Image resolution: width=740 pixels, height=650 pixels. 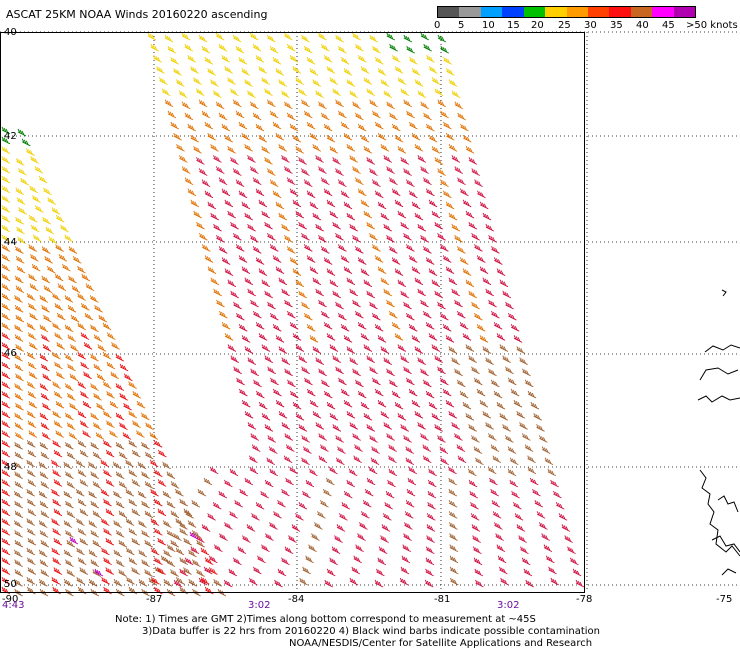 What do you see at coordinates (513, 25) in the screenshot?
I see `colorbar-label: 15` at bounding box center [513, 25].